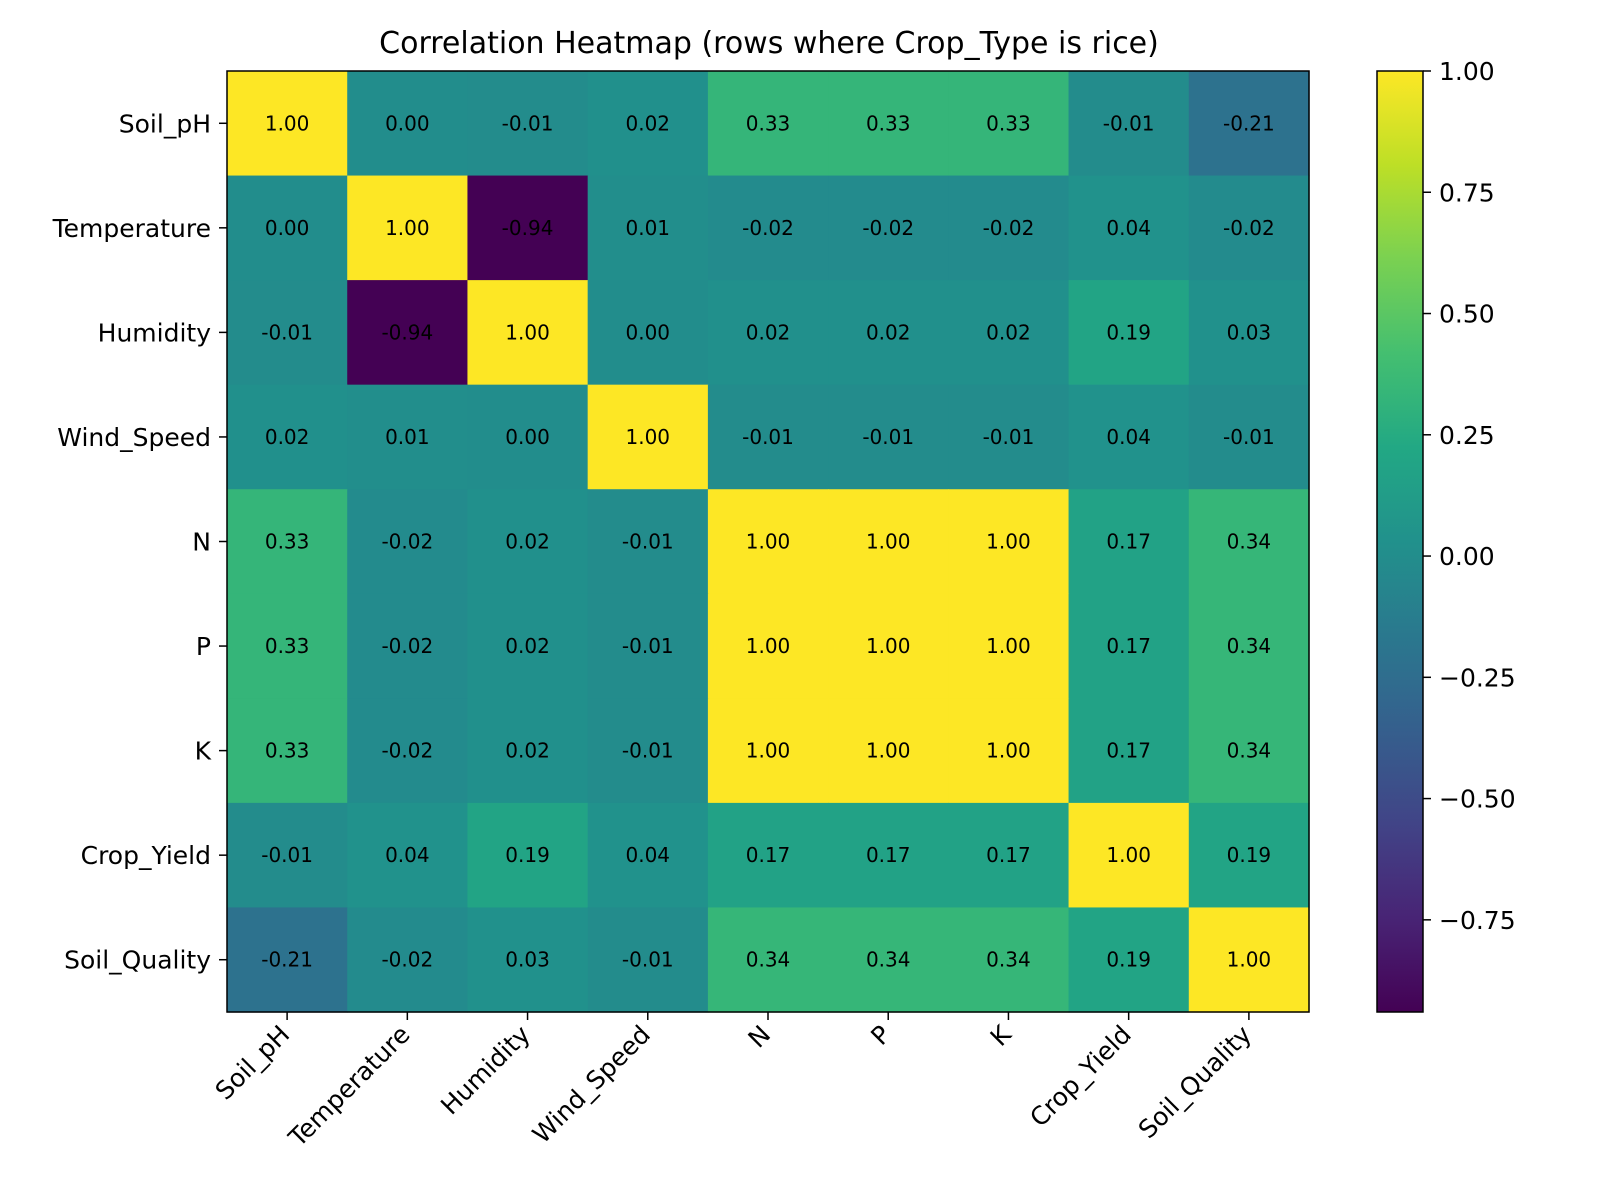 The width and height of the screenshot is (1600, 1200). What do you see at coordinates (1477, 677) in the screenshot?
I see `colorbar-tick-label: −0.25` at bounding box center [1477, 677].